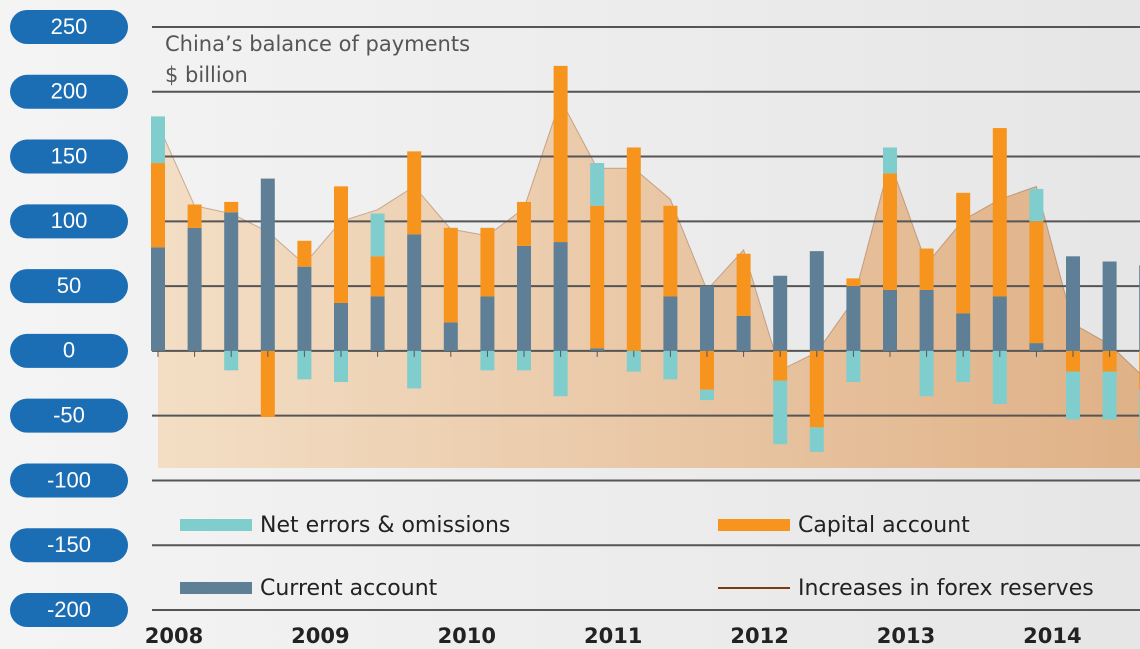  Describe the element at coordinates (759, 636) in the screenshot. I see `x-tick-label: 2012` at that location.